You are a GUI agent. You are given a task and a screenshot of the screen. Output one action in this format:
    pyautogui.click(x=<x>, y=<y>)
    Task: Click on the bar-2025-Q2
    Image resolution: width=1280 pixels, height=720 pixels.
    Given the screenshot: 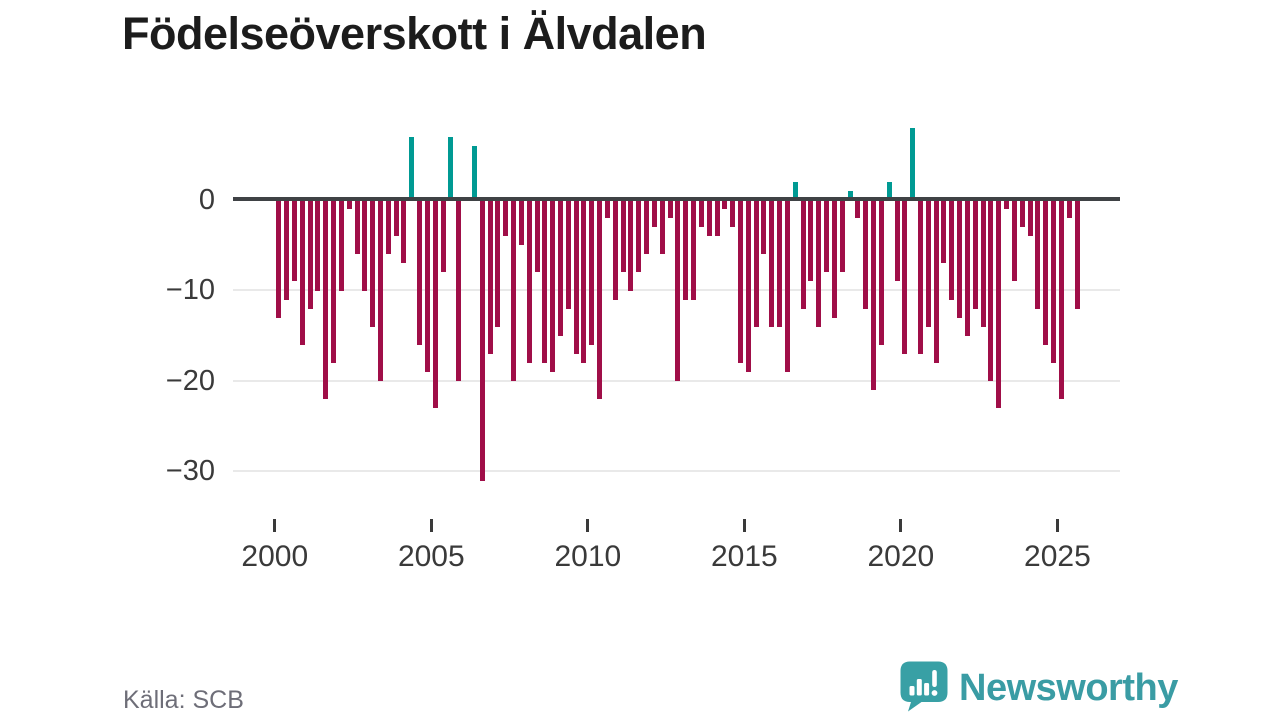 What is the action you would take?
    pyautogui.click(x=1069, y=208)
    